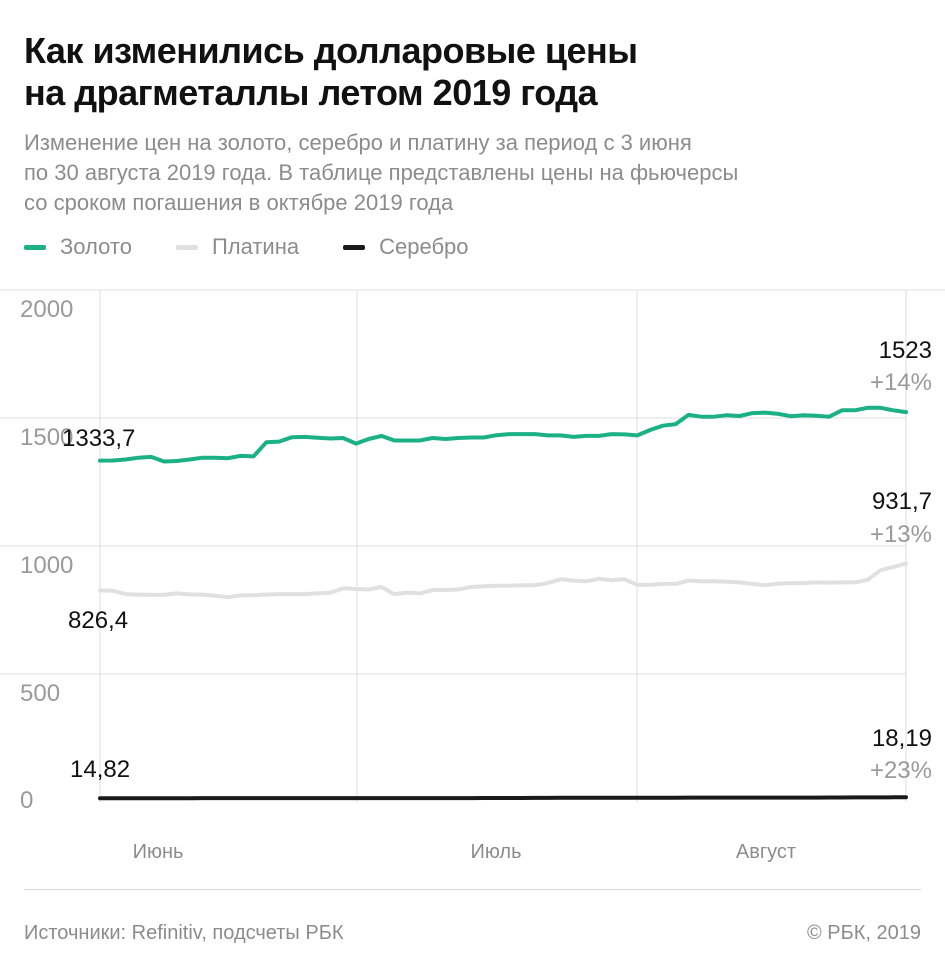  Describe the element at coordinates (46, 565) in the screenshot. I see `y-tick-label: 1000` at that location.